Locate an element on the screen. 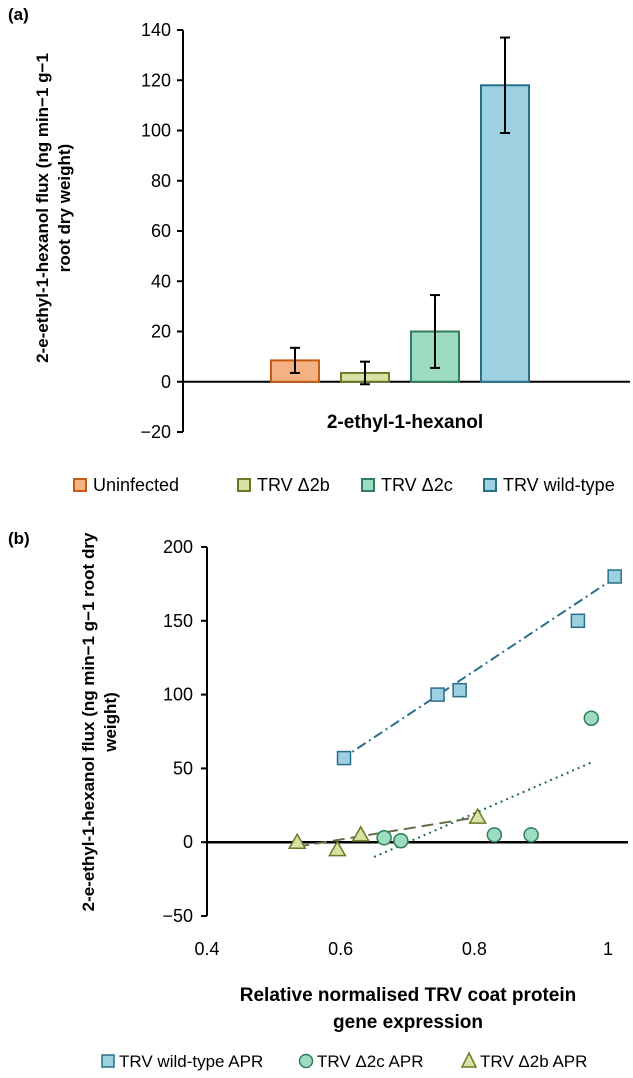 The height and width of the screenshot is (1078, 633). legend-label: Uninfected is located at coordinates (136, 485).